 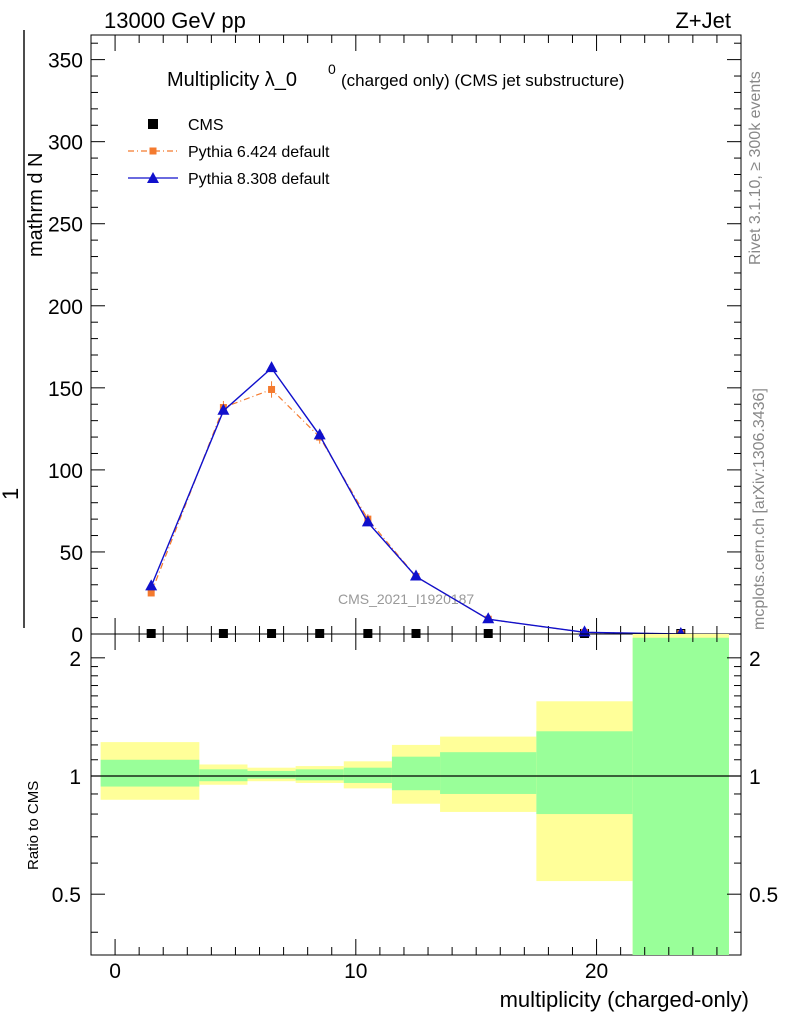 I want to click on main-y-axis-title: mathrm d N 1, so click(x=23, y=329).